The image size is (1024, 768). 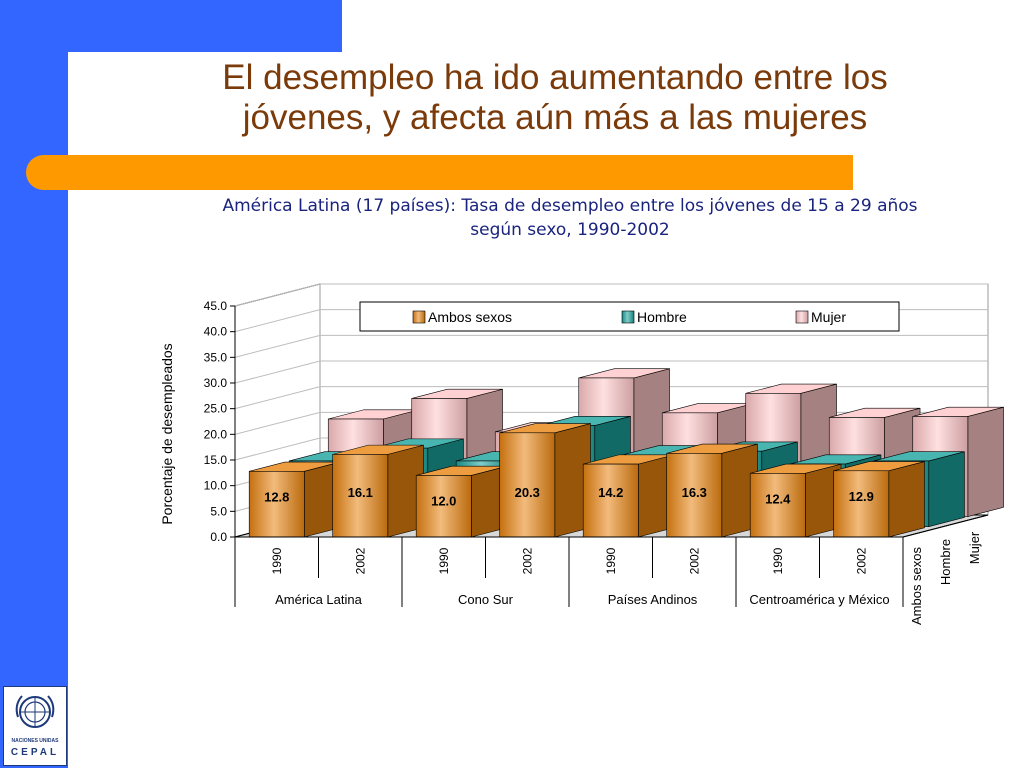 I want to click on legend-entry: Ambos sexos, so click(x=470, y=317).